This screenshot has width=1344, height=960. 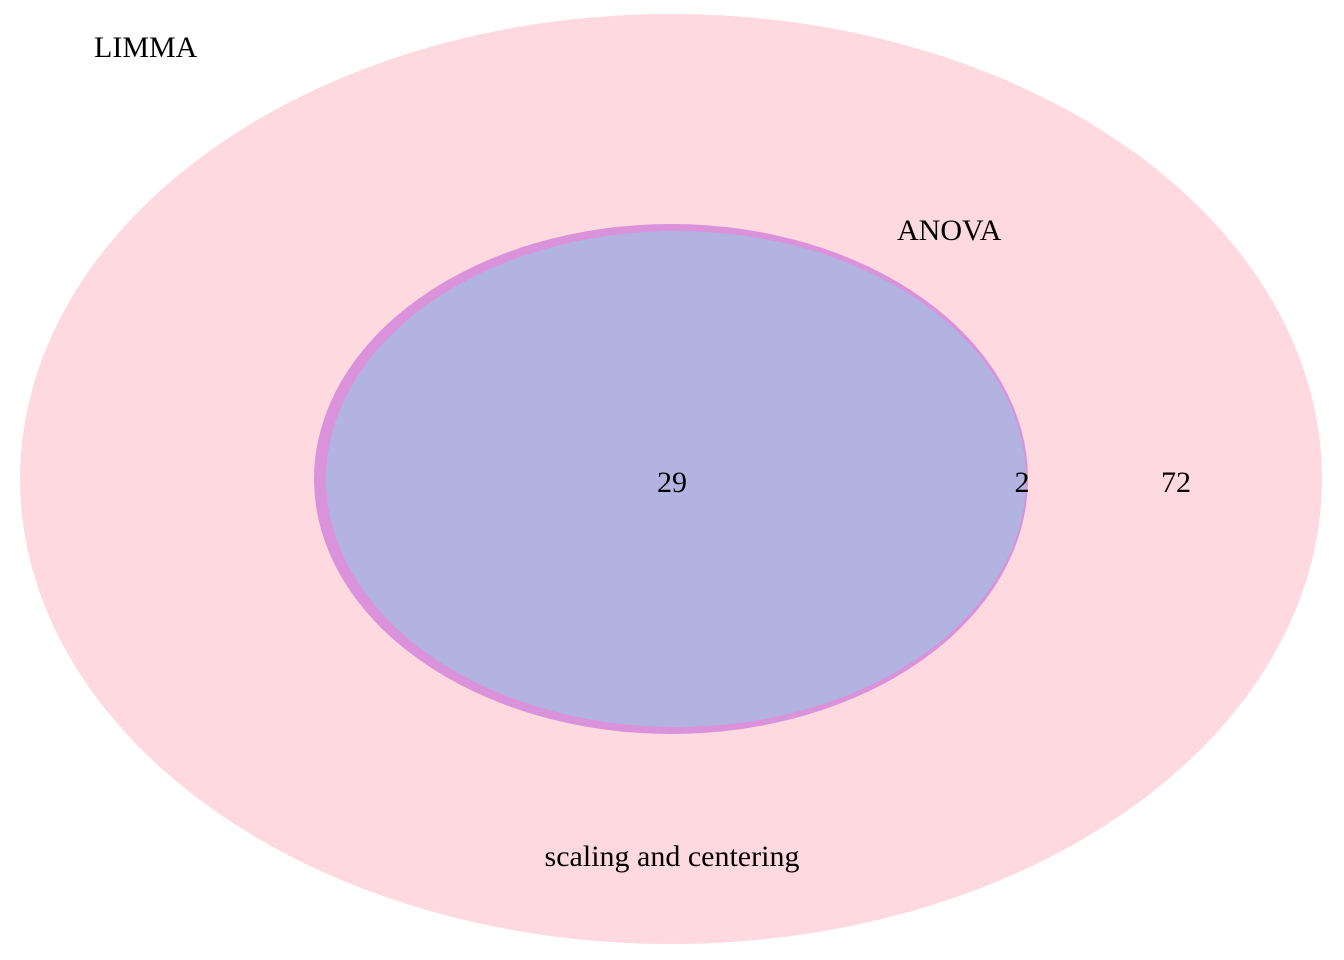 What do you see at coordinates (672, 856) in the screenshot?
I see `scaling-and-centering-set-label: scaling and centering` at bounding box center [672, 856].